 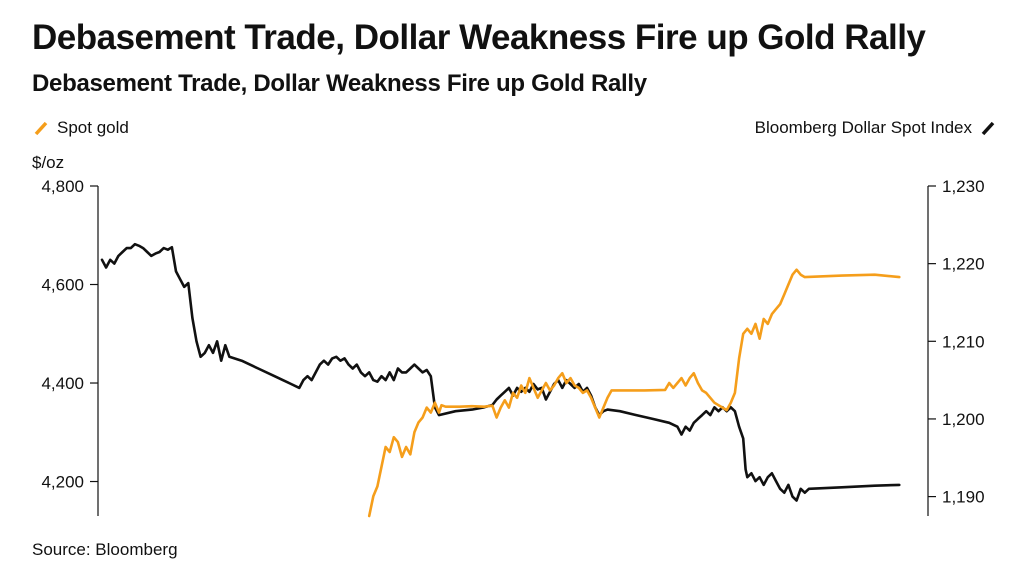 I want to click on right-axis: 1,190 1,200 1,210 1,220 1,230, so click(x=956, y=346).